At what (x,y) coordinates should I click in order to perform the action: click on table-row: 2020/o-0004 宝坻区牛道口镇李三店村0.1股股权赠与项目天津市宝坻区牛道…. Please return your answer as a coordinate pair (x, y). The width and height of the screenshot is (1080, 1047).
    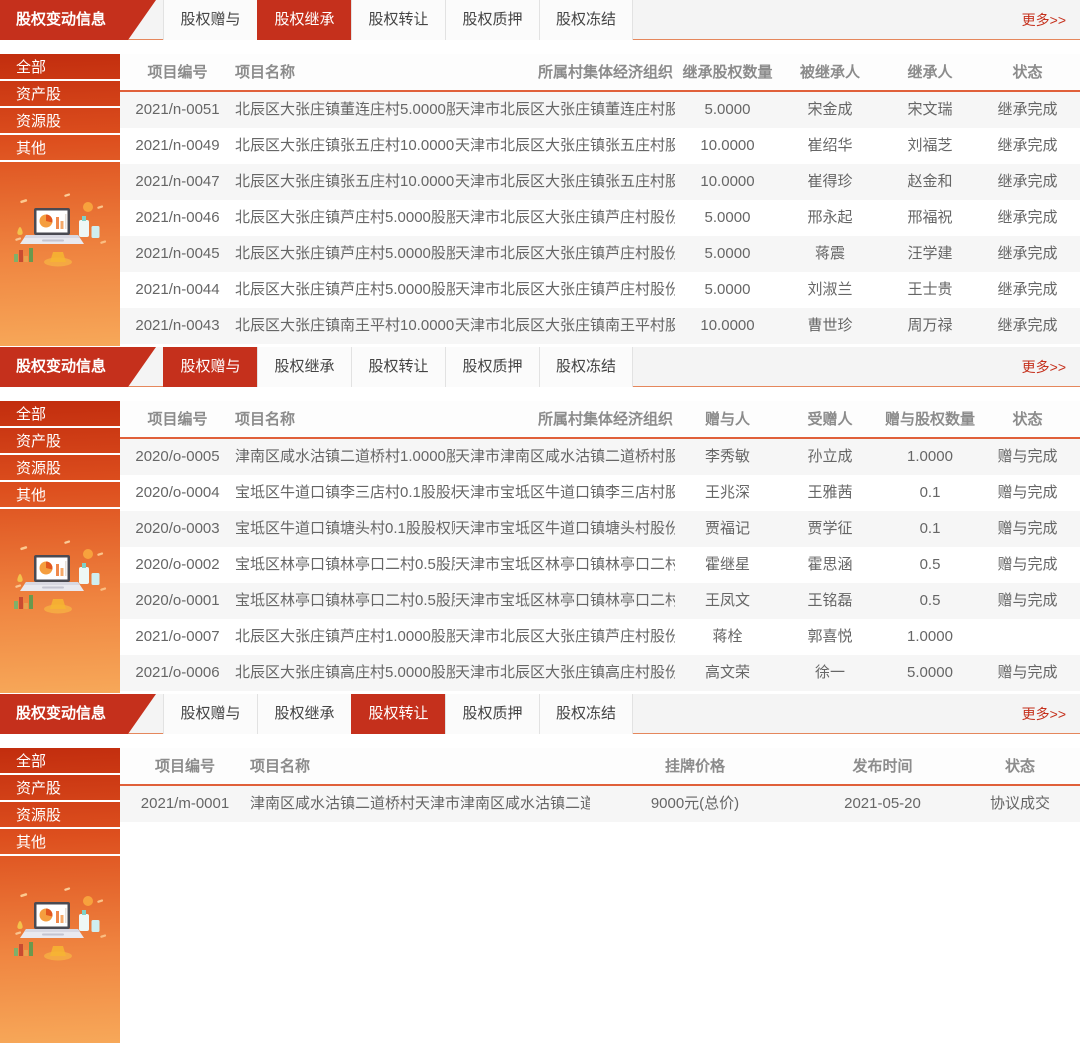
    Looking at the image, I should click on (600, 493).